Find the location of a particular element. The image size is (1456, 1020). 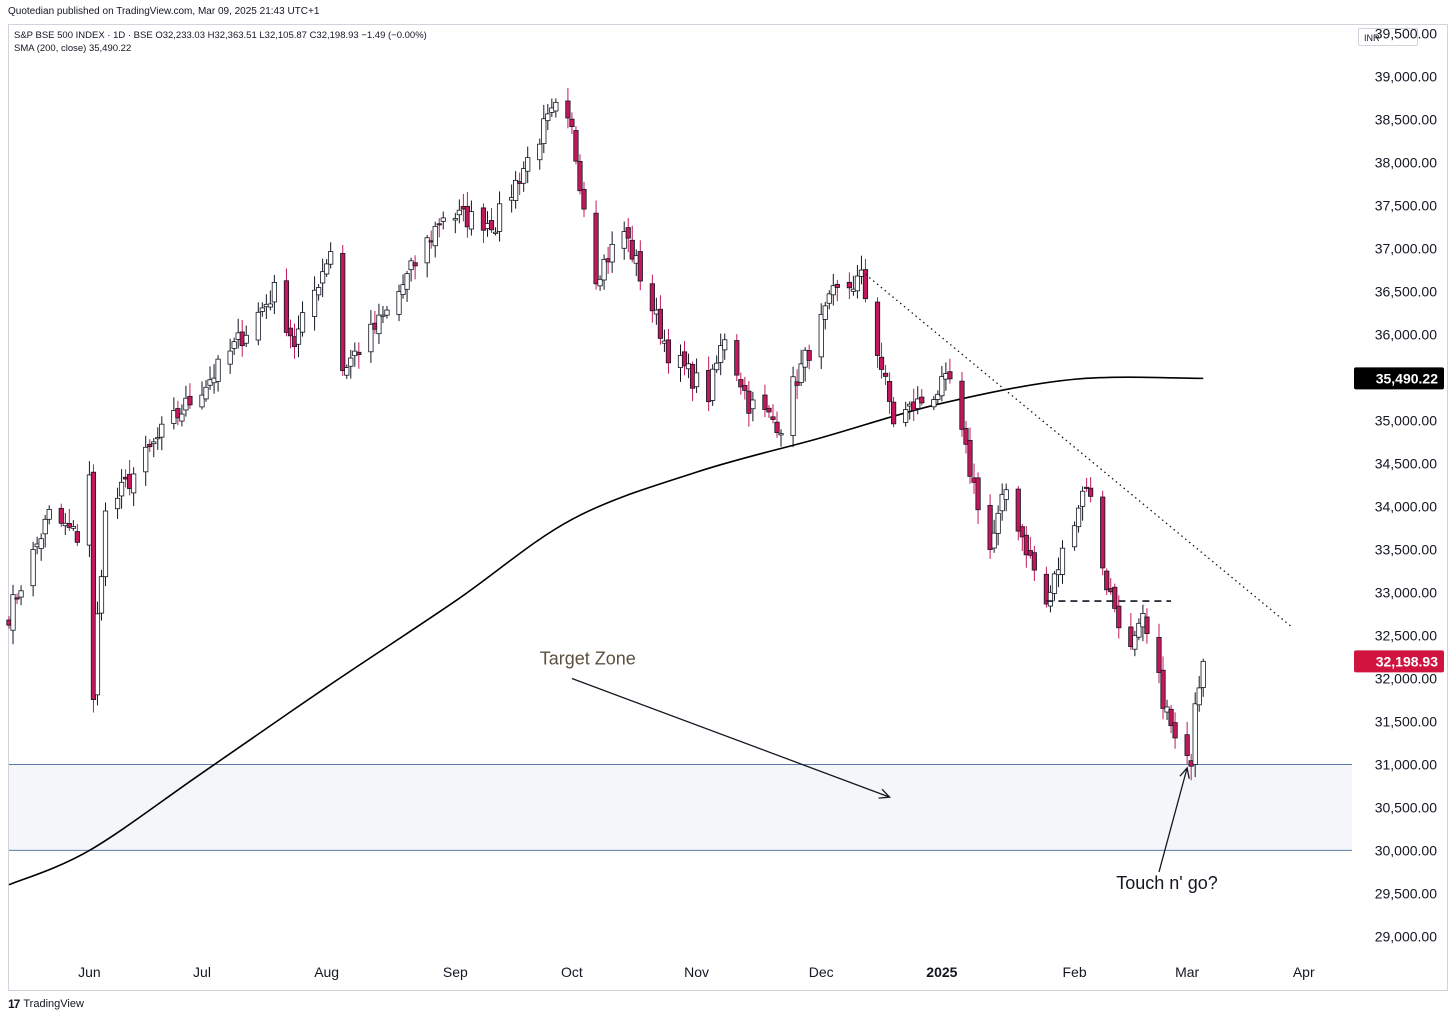

y-tick-label: 36,500.00 is located at coordinates (1406, 292).